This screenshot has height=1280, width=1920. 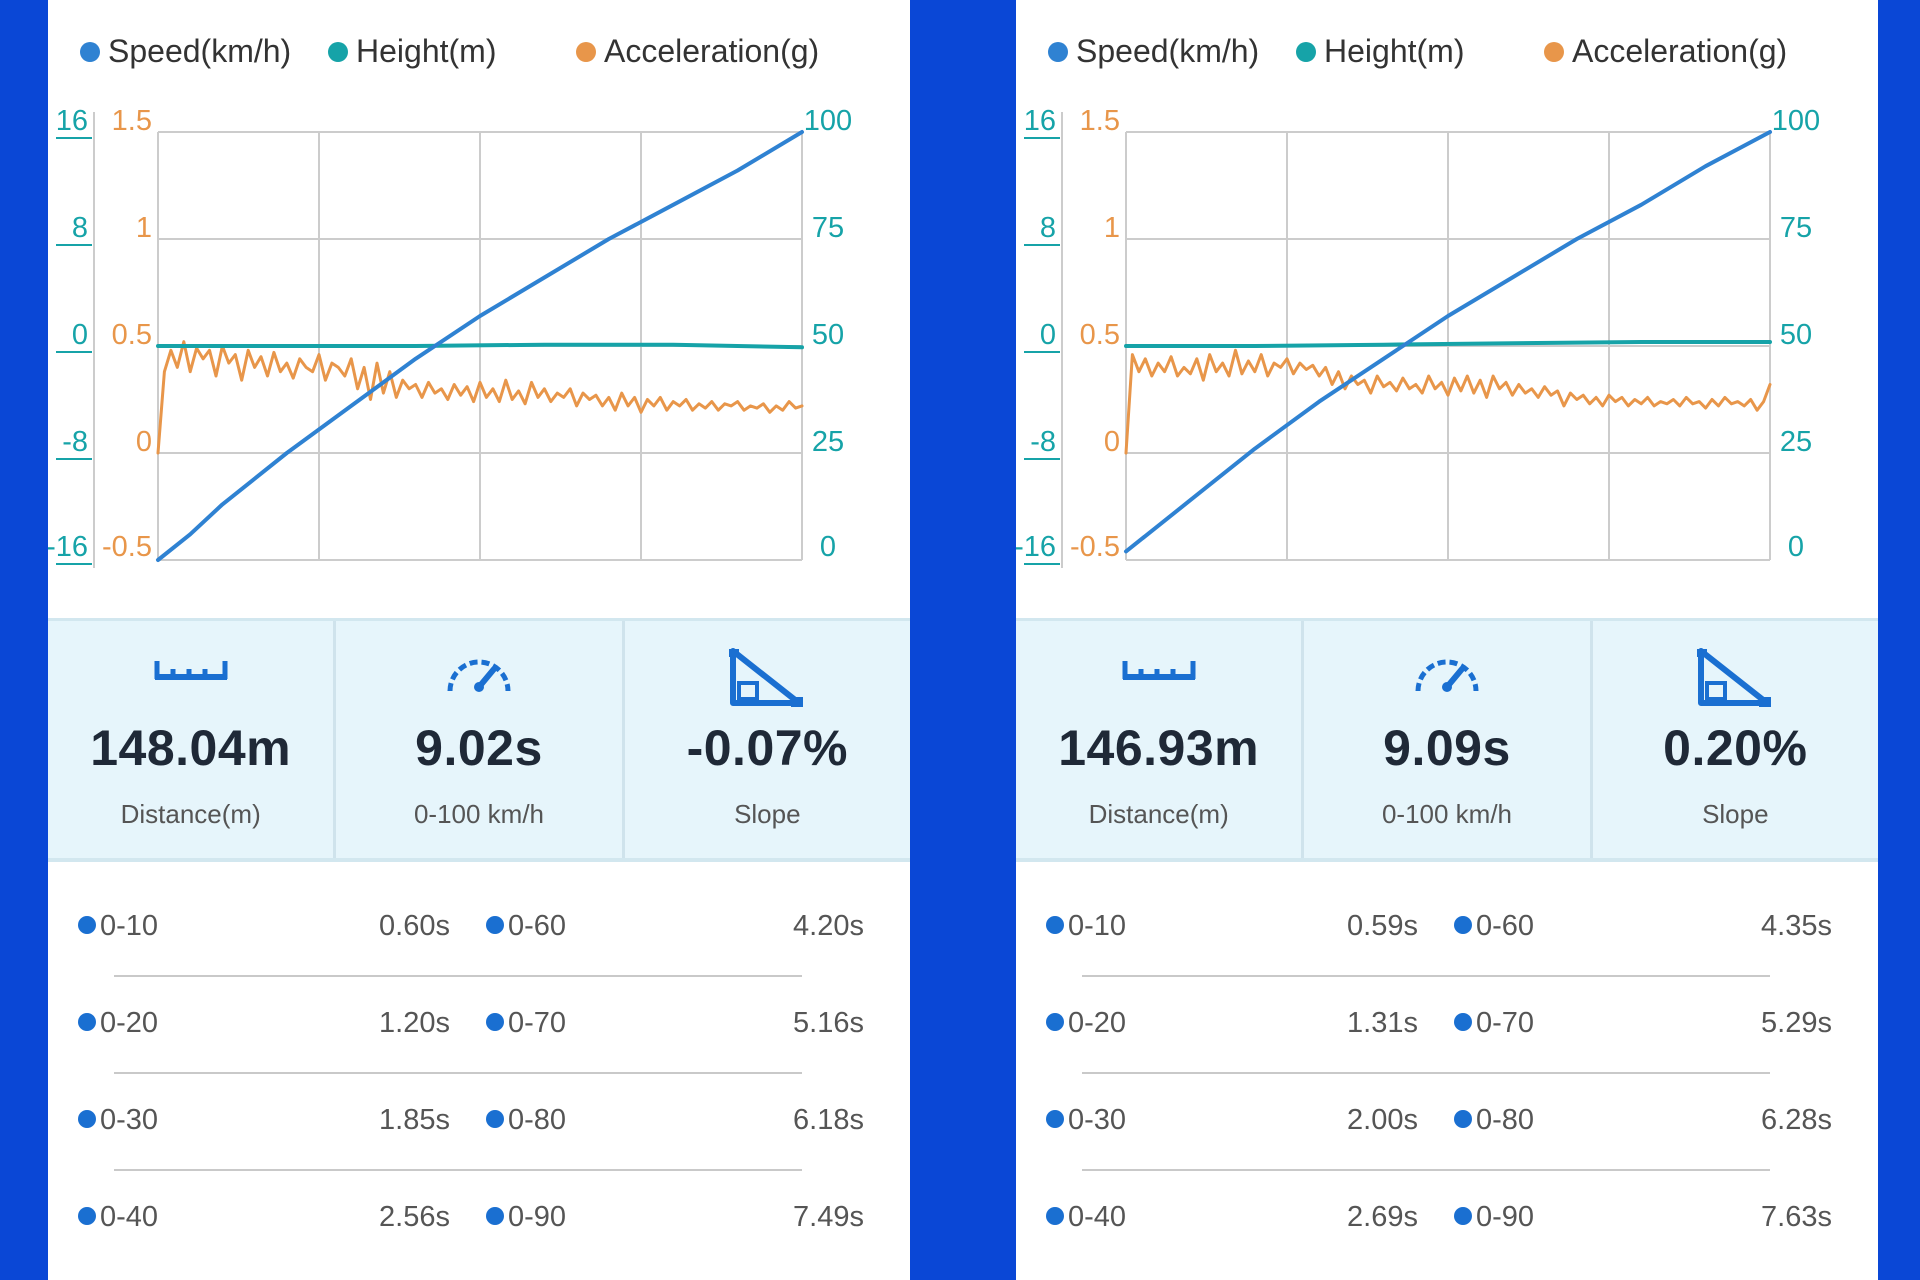 I want to click on interval-time-value: 4.35s, so click(x=1796, y=926).